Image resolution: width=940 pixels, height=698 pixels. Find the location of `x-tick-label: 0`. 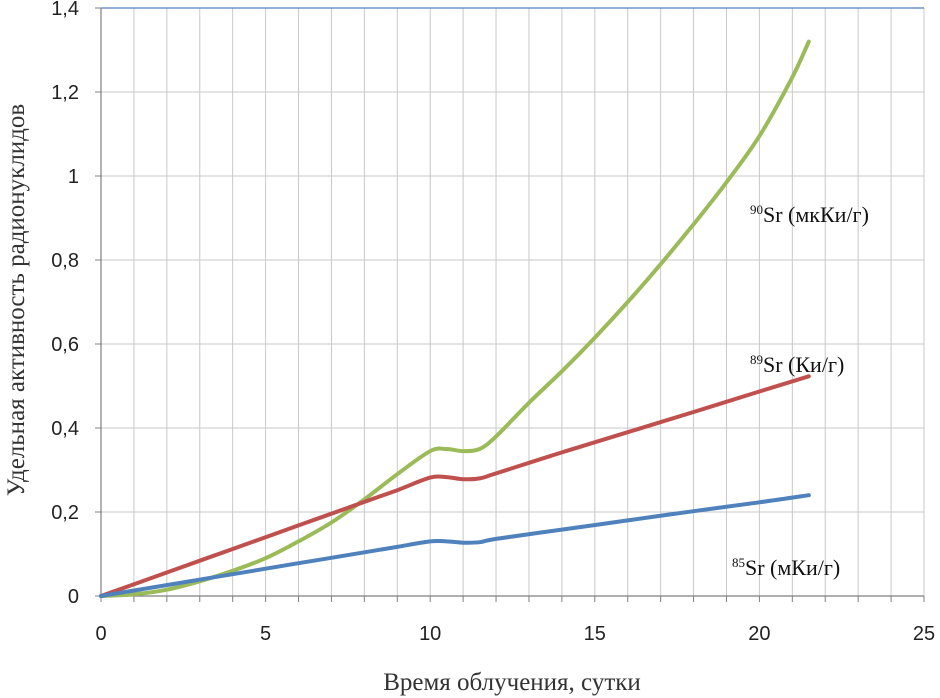

x-tick-label: 0 is located at coordinates (100, 634).